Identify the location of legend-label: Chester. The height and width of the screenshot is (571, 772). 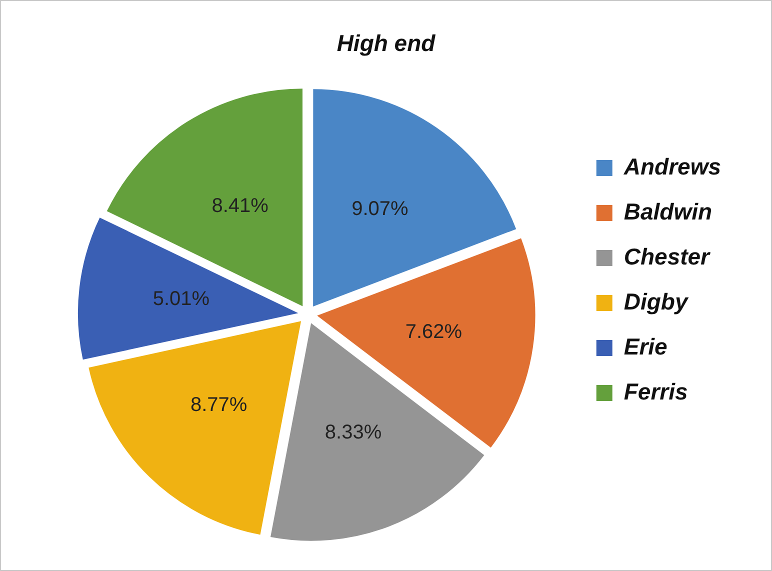
(667, 256).